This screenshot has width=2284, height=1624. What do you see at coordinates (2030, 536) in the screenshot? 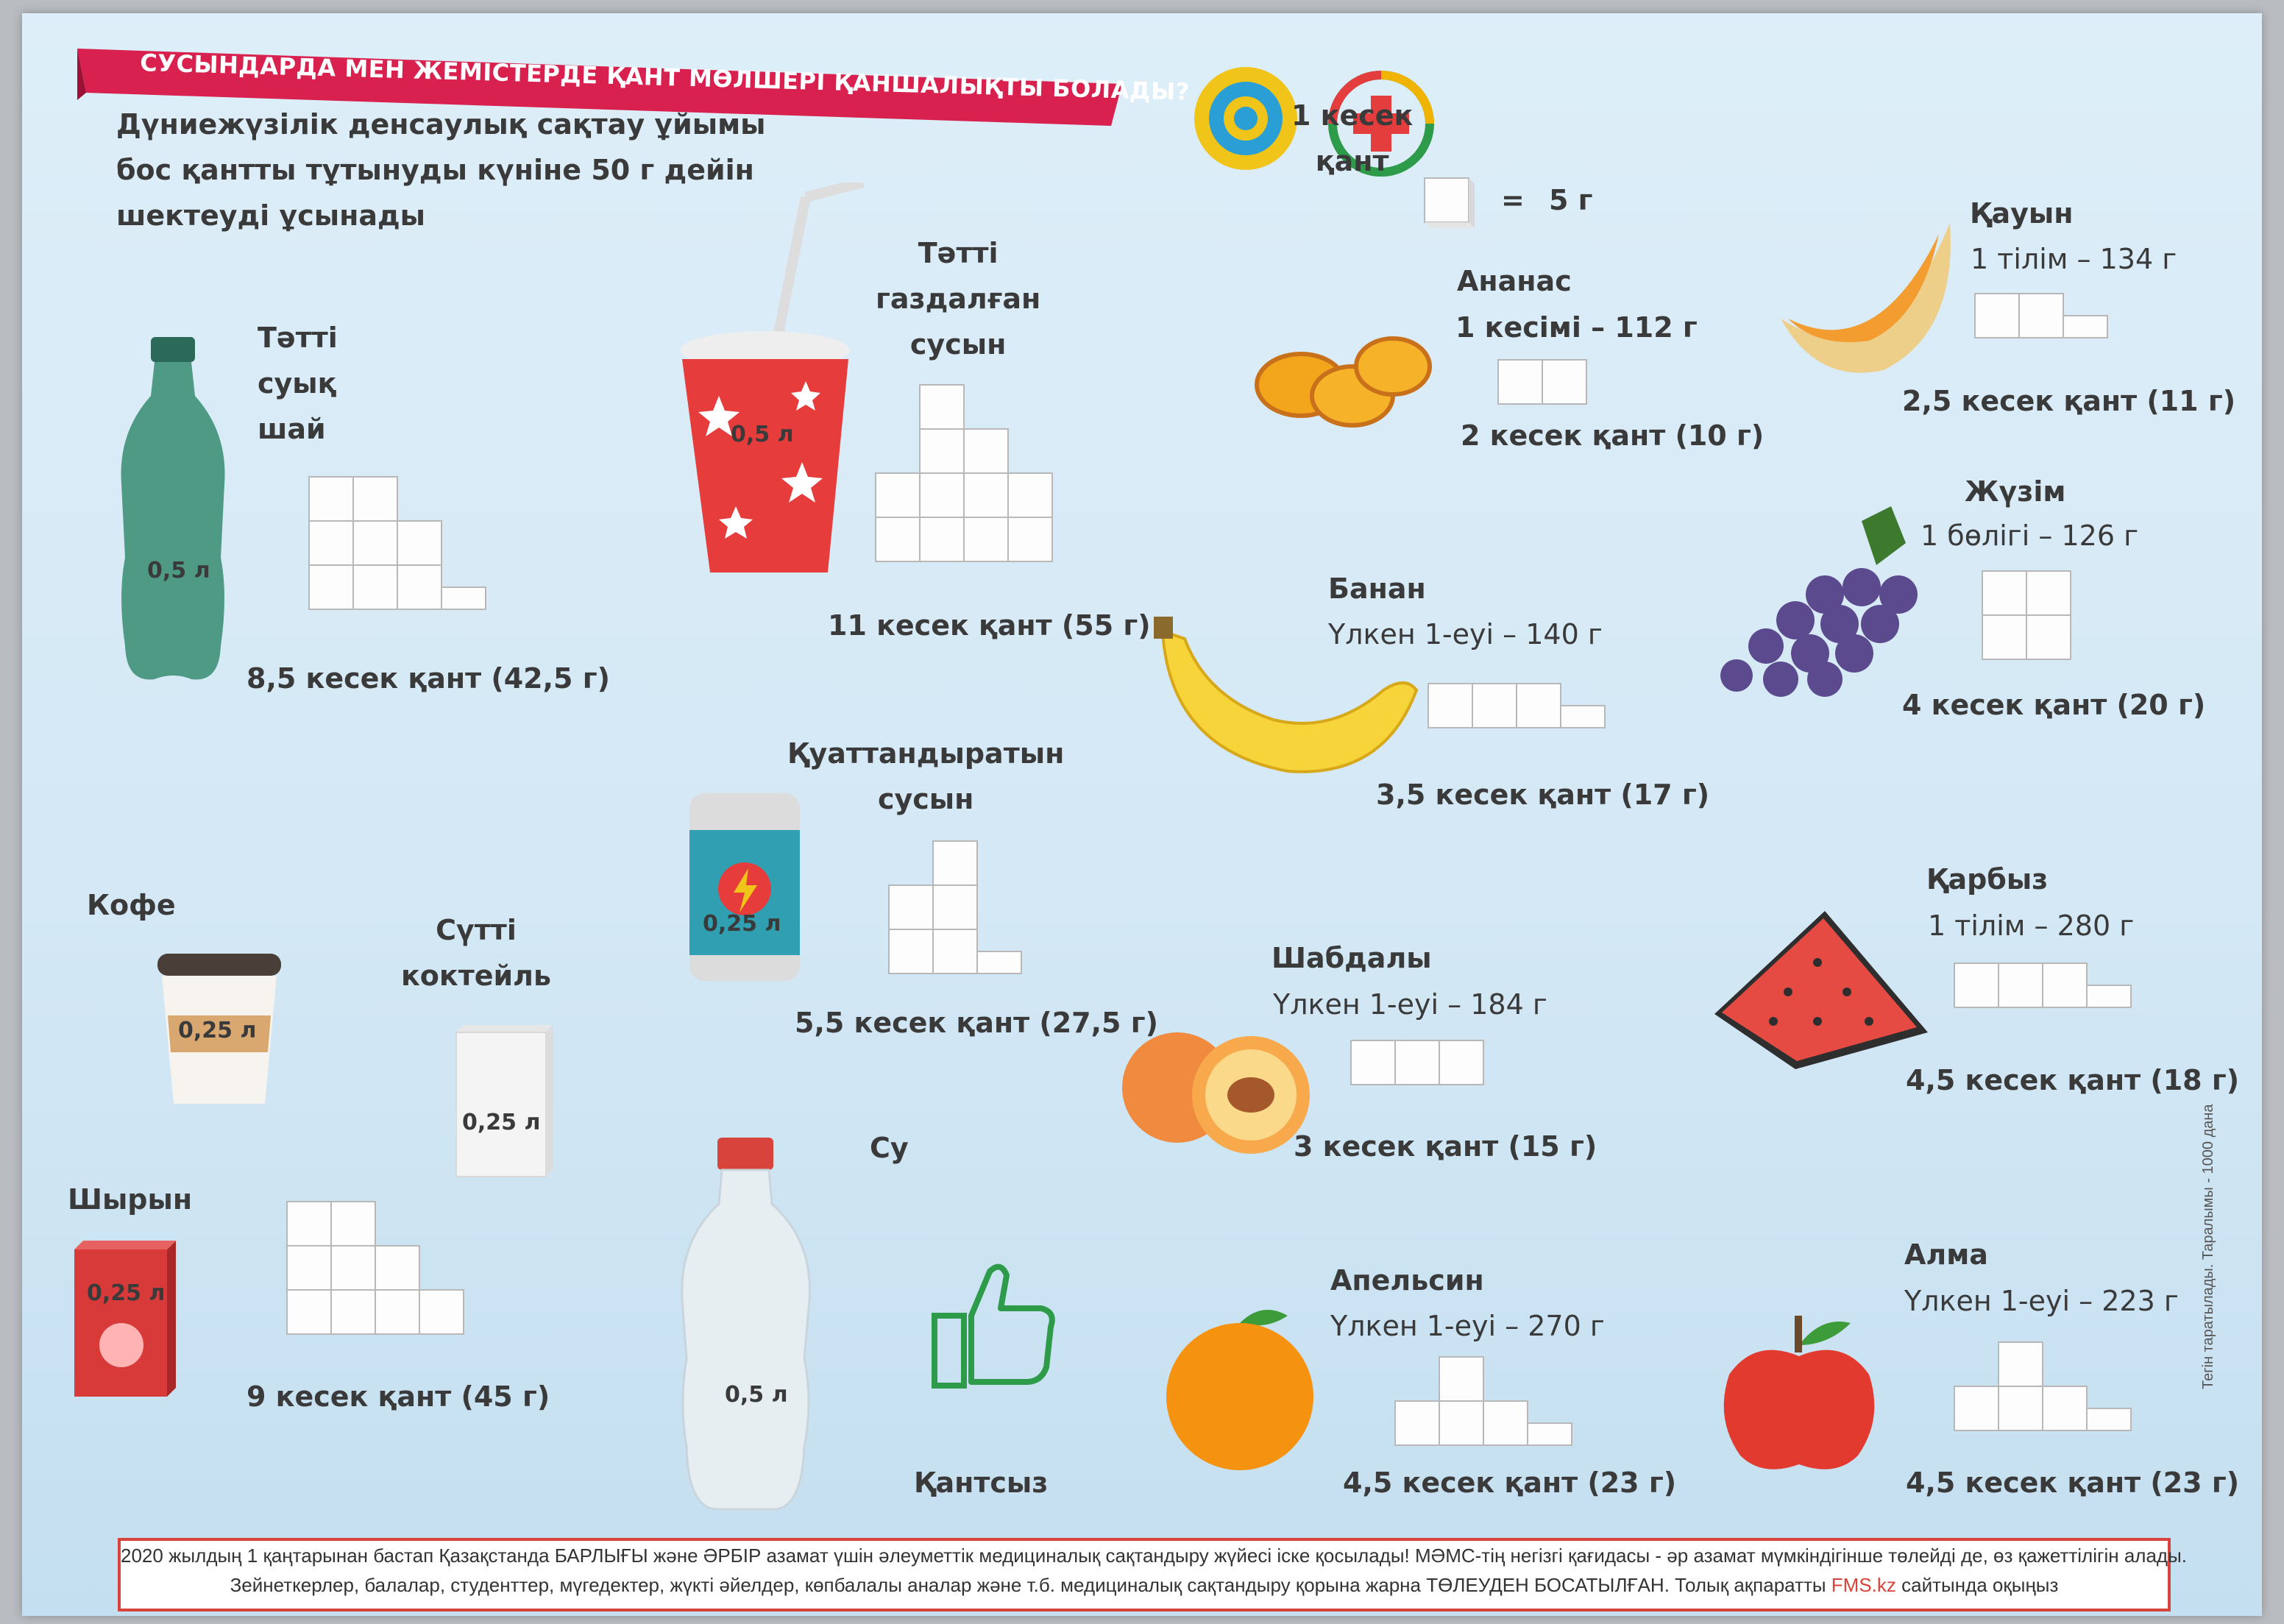
I see `grapes-portion: 1 бөлігі – 126 г` at bounding box center [2030, 536].